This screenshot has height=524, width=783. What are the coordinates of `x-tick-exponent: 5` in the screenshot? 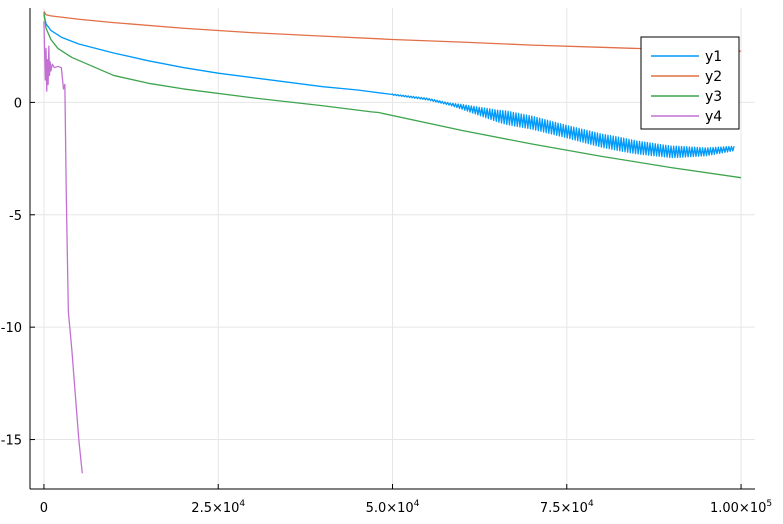 It's located at (769, 504).